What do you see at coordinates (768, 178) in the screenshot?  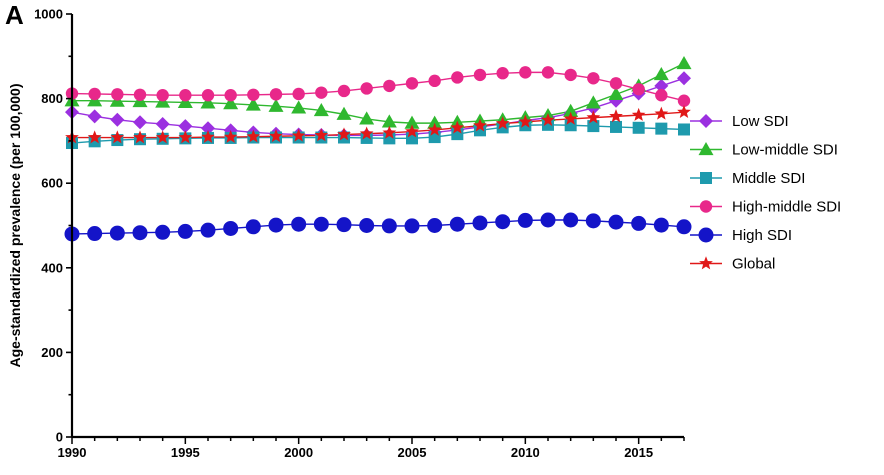 I see `legend-label: Middle SDI` at bounding box center [768, 178].